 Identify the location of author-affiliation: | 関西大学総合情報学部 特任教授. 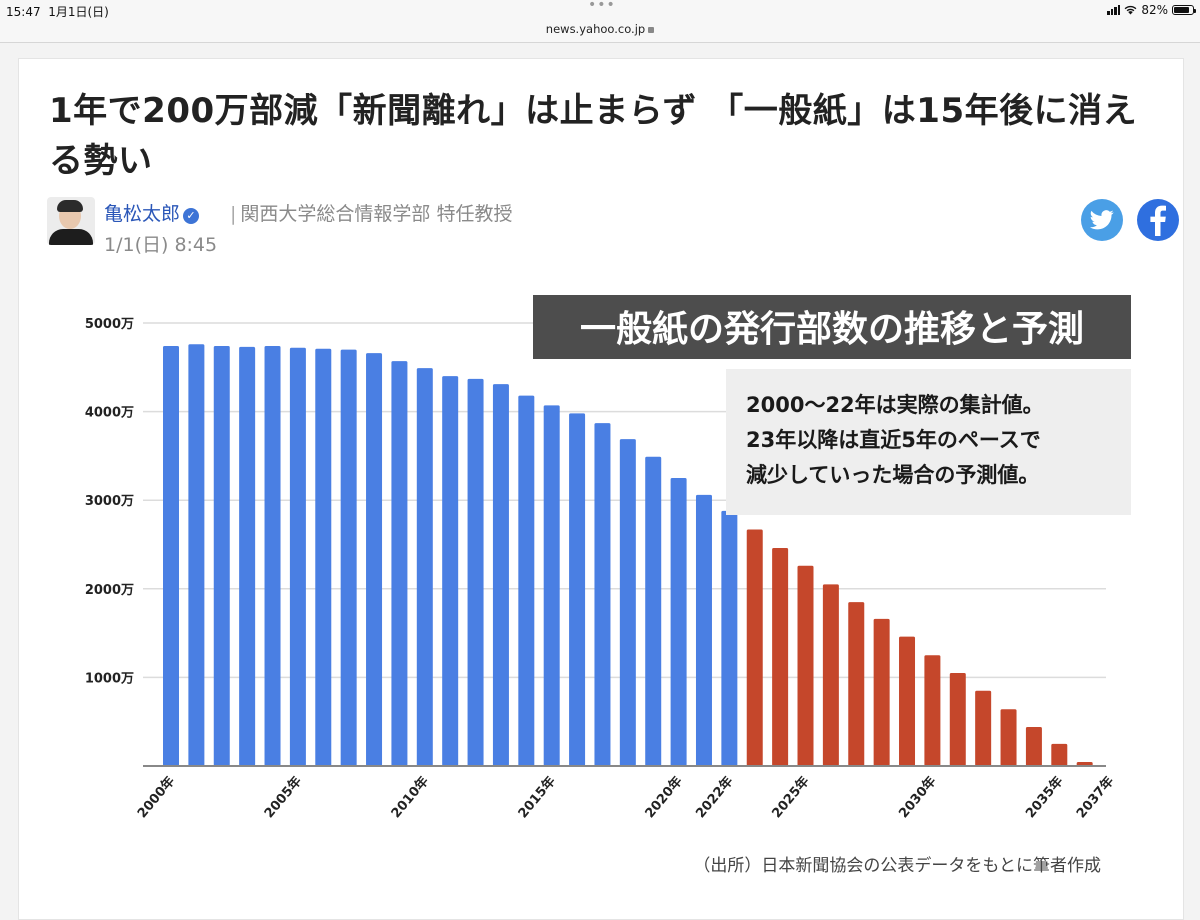
(371, 212).